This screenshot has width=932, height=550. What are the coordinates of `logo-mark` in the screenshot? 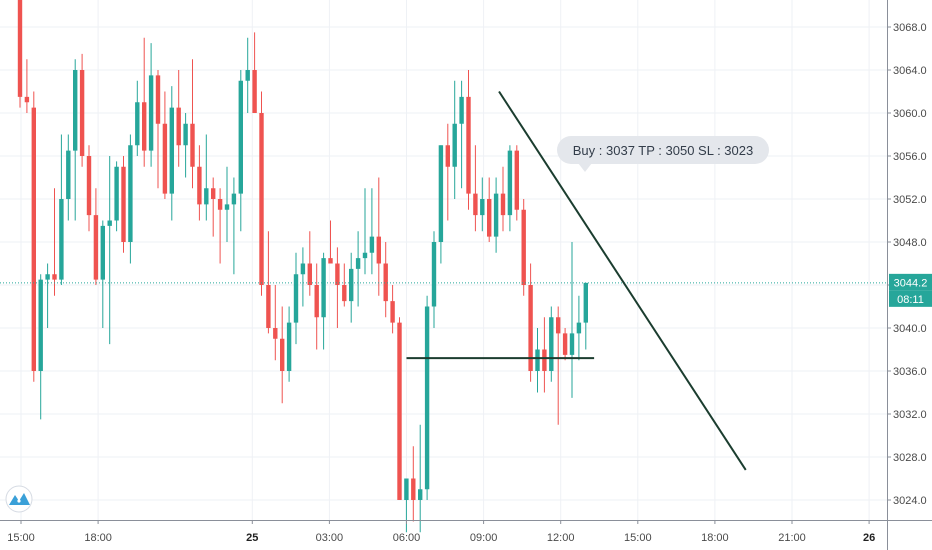 It's located at (19, 499).